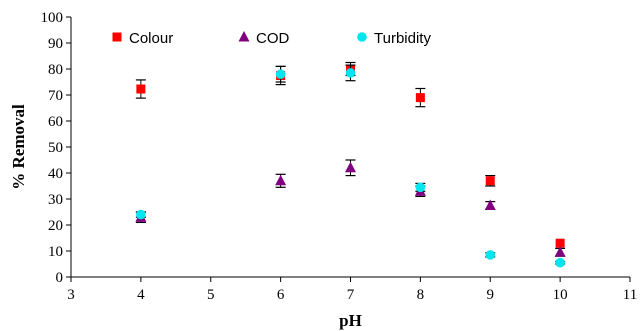  I want to click on y-tick-label: 10, so click(55, 252).